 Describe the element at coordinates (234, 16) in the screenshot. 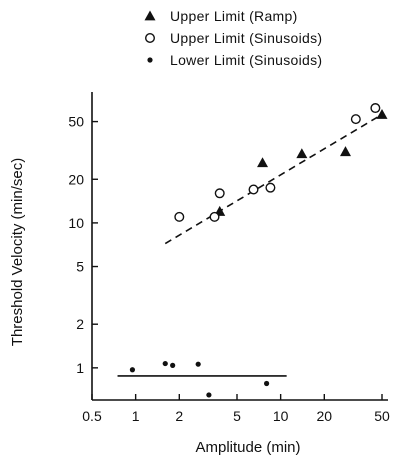

I see `legend-label: Upper Limit (Ramp)` at that location.